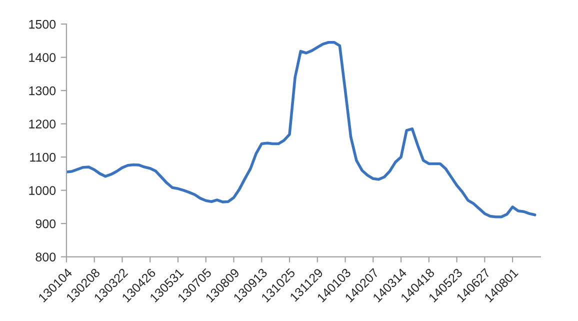 This screenshot has height=321, width=578. Describe the element at coordinates (42, 57) in the screenshot. I see `y-tick-label: 1400` at that location.